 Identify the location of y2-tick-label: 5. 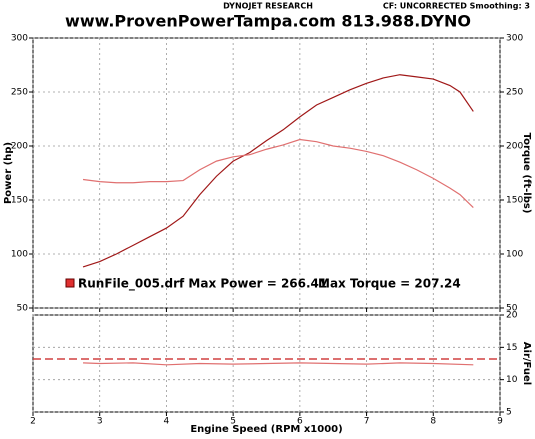
(509, 413).